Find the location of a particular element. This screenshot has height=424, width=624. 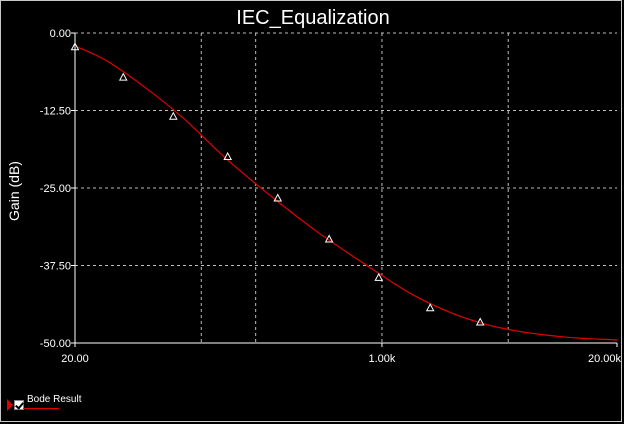

y-tick-label: -12.50 is located at coordinates (55, 112).